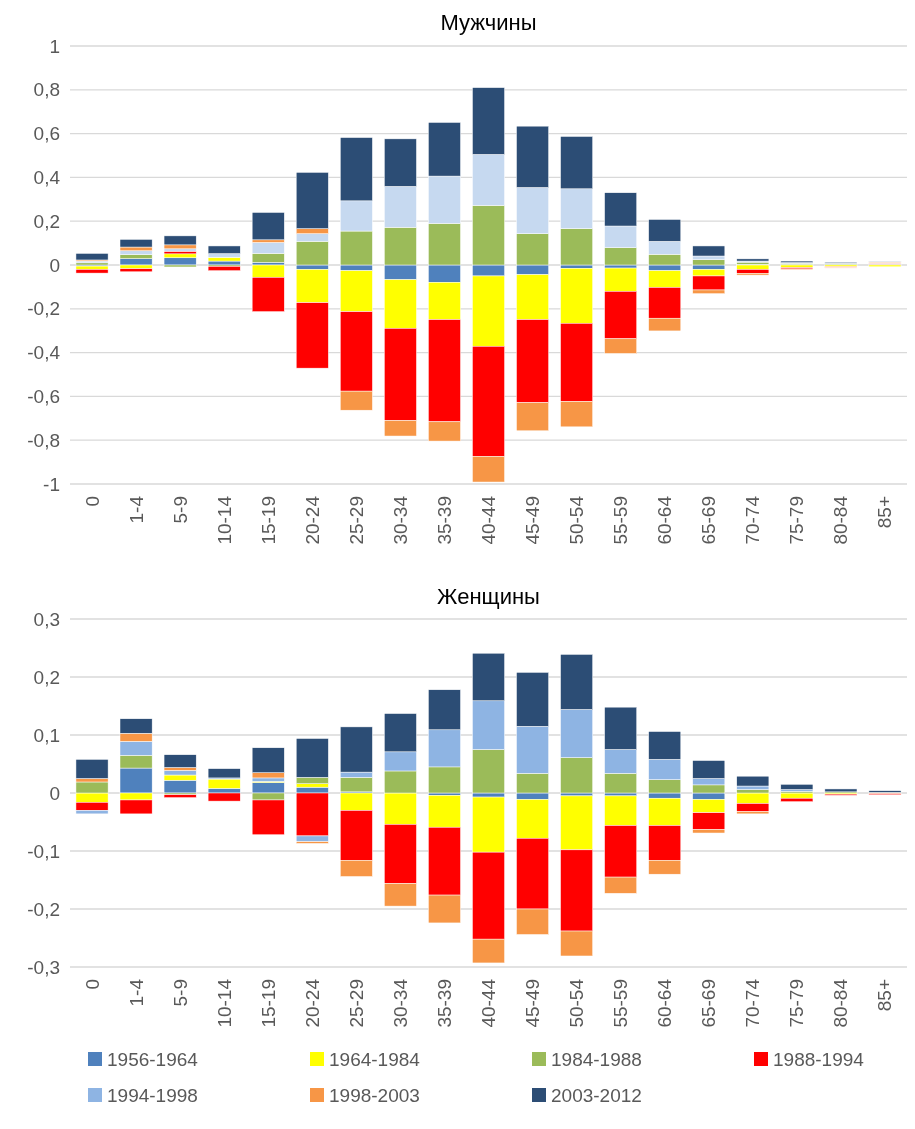 The width and height of the screenshot is (915, 1129). I want to click on y-tick-label: -0,6, so click(43, 396).